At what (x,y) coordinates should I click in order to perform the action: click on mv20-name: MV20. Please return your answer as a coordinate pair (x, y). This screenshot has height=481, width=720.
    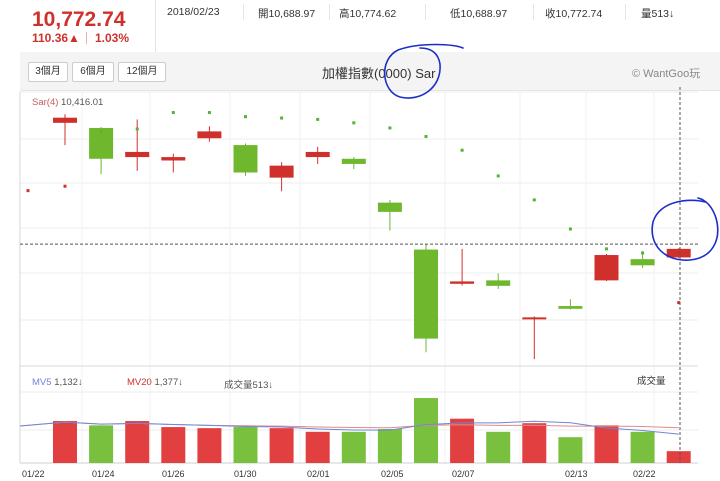
    Looking at the image, I should click on (139, 382).